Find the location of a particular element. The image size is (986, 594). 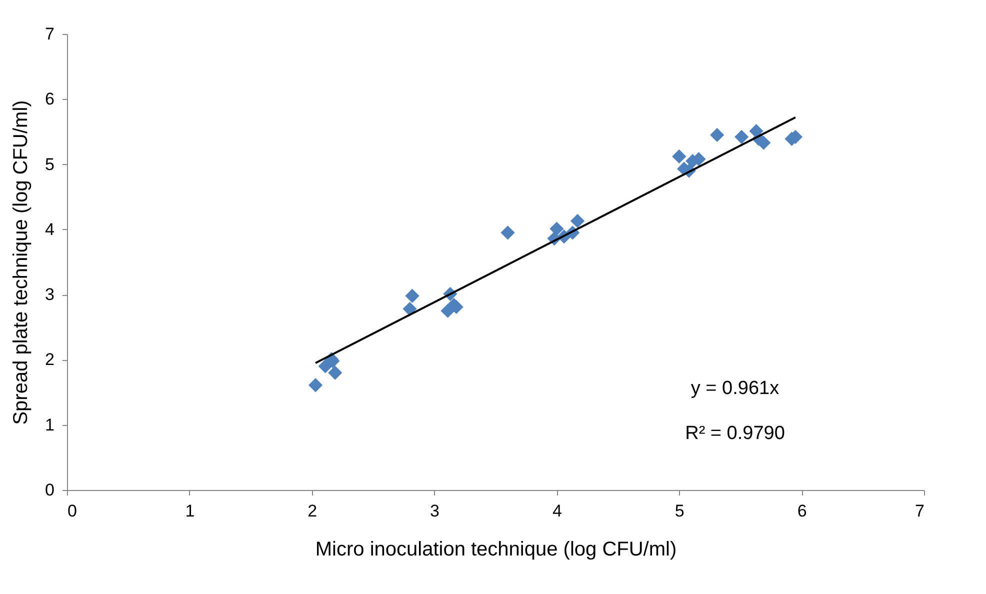

y-tick-label: 7 is located at coordinates (49, 34).